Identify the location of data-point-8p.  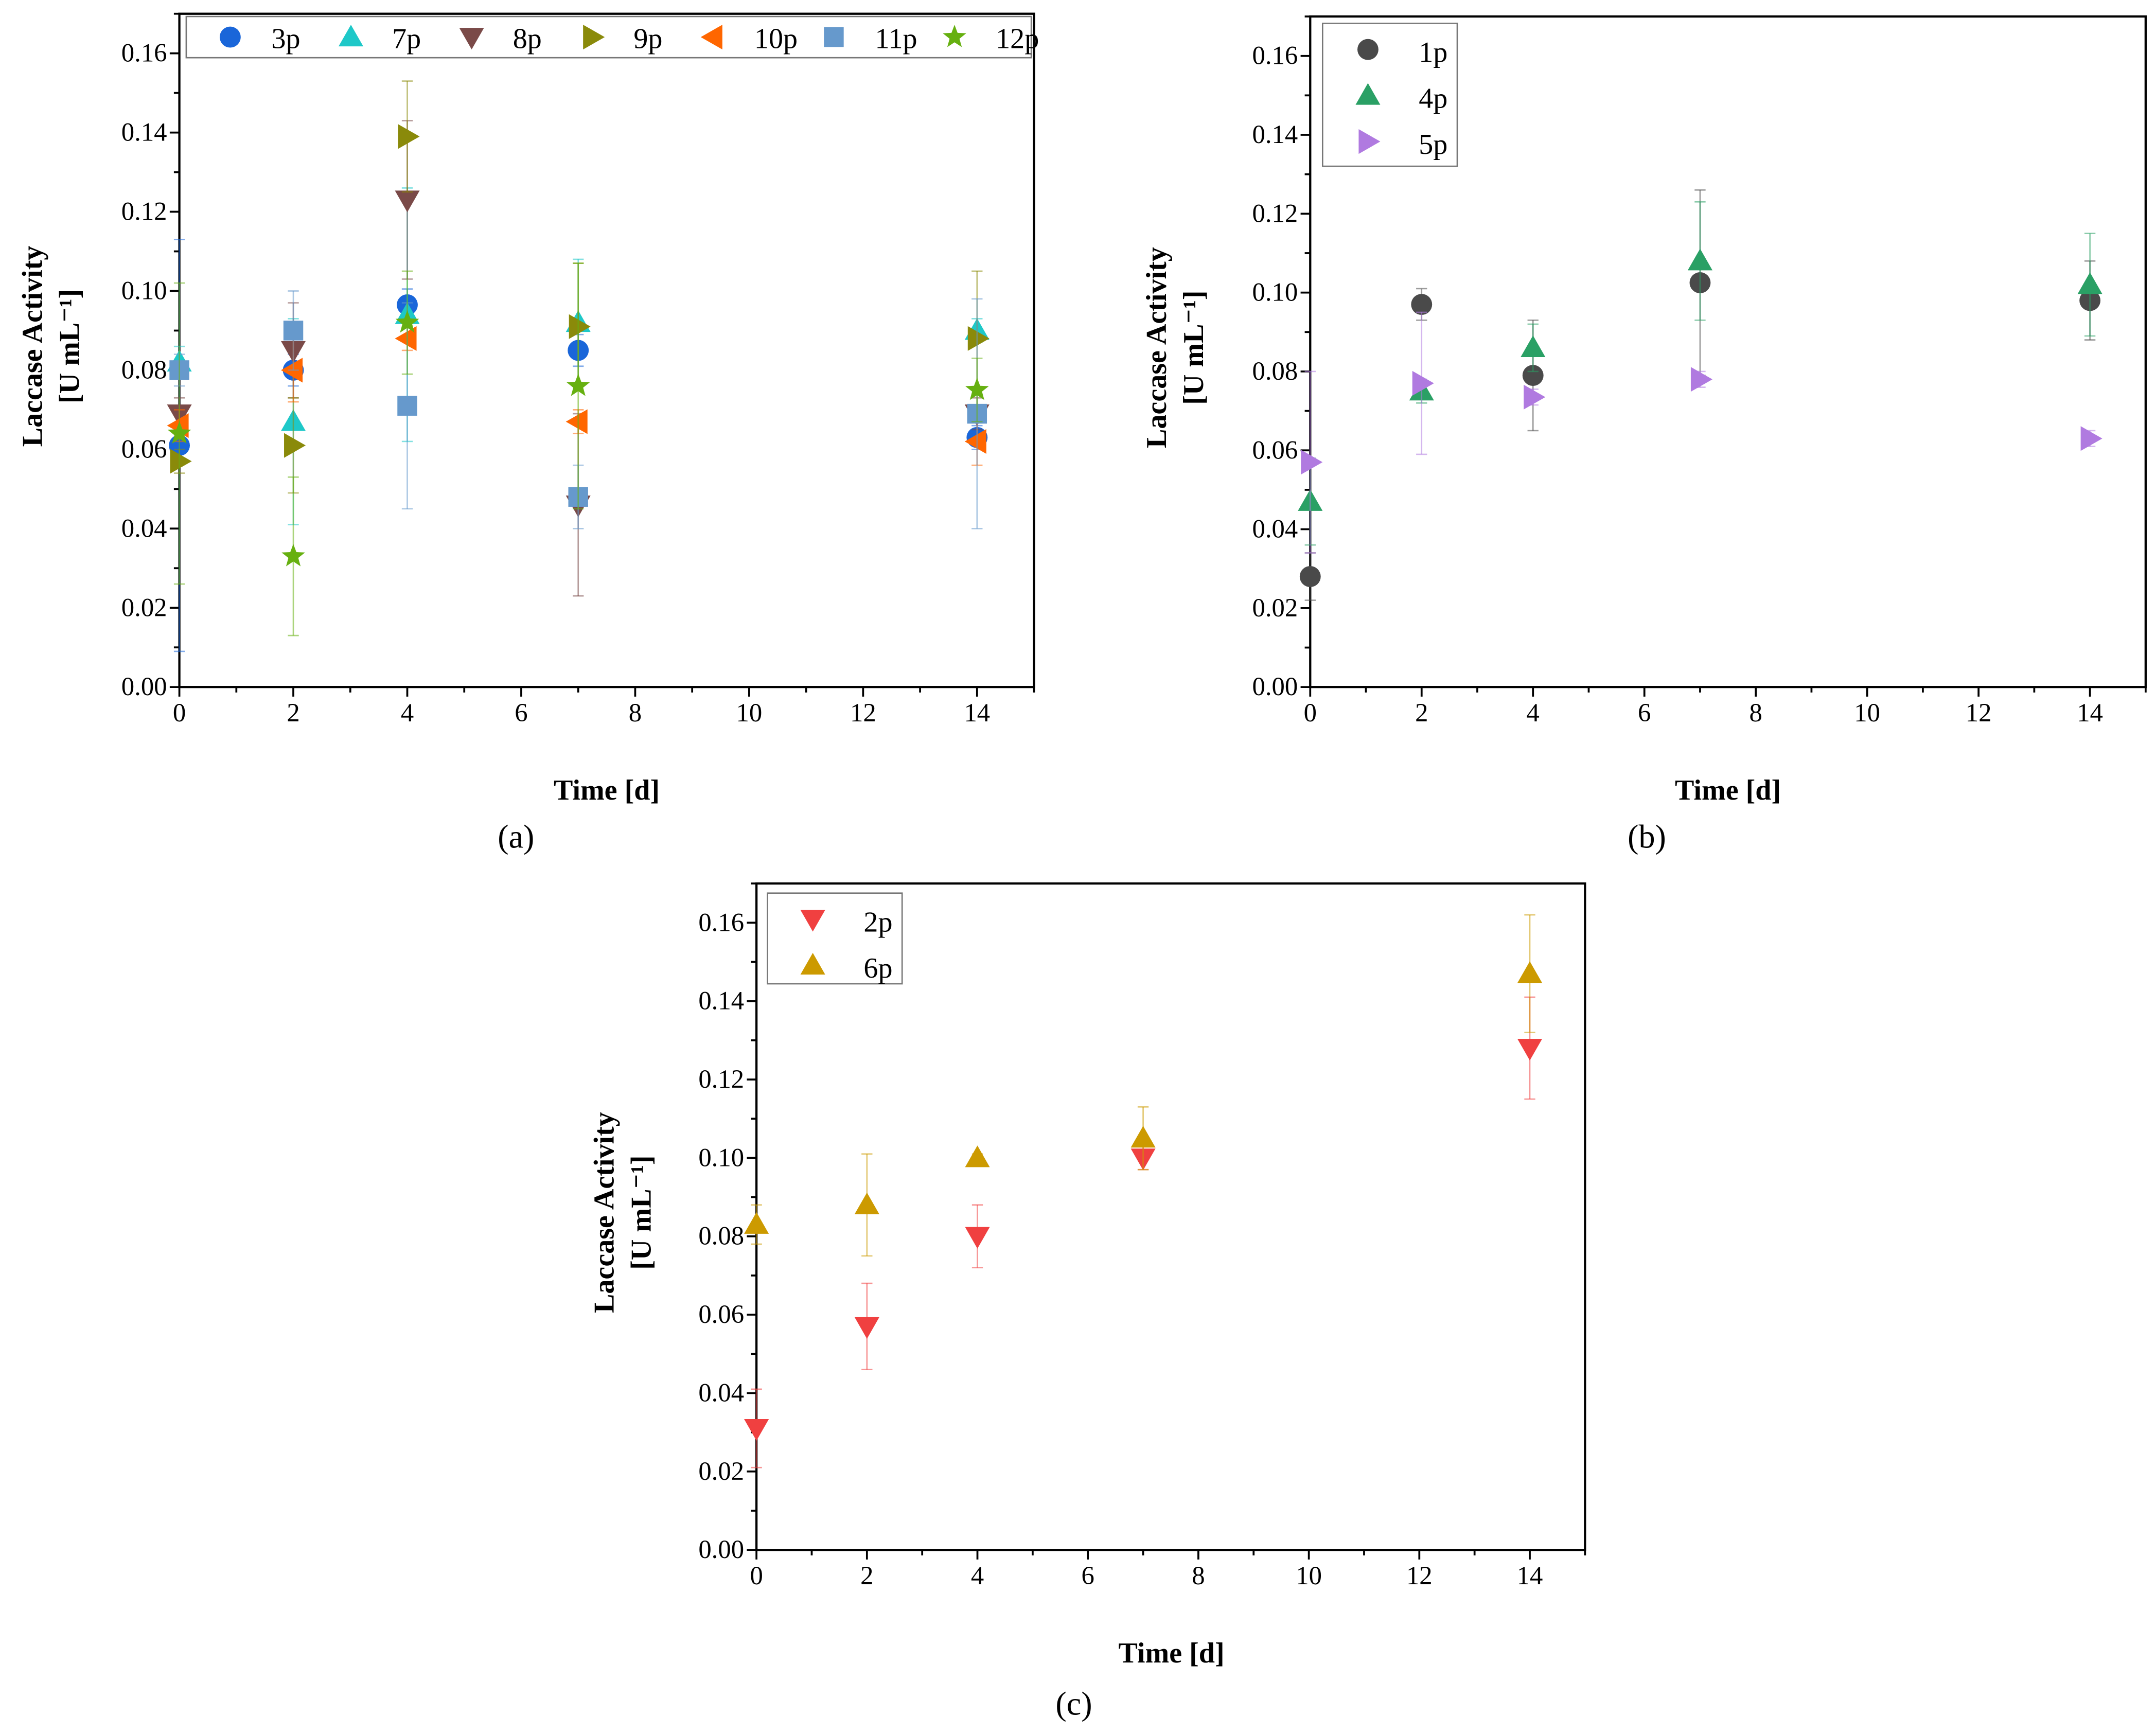
(407, 201).